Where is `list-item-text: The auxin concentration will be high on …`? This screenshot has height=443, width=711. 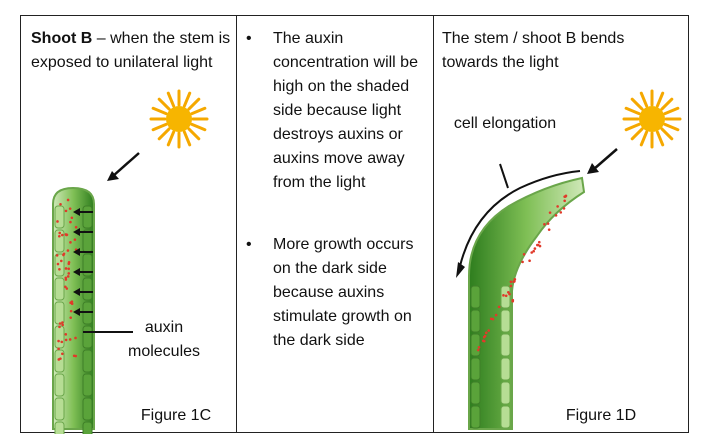 list-item-text: The auxin concentration will be high on … is located at coordinates (345, 110).